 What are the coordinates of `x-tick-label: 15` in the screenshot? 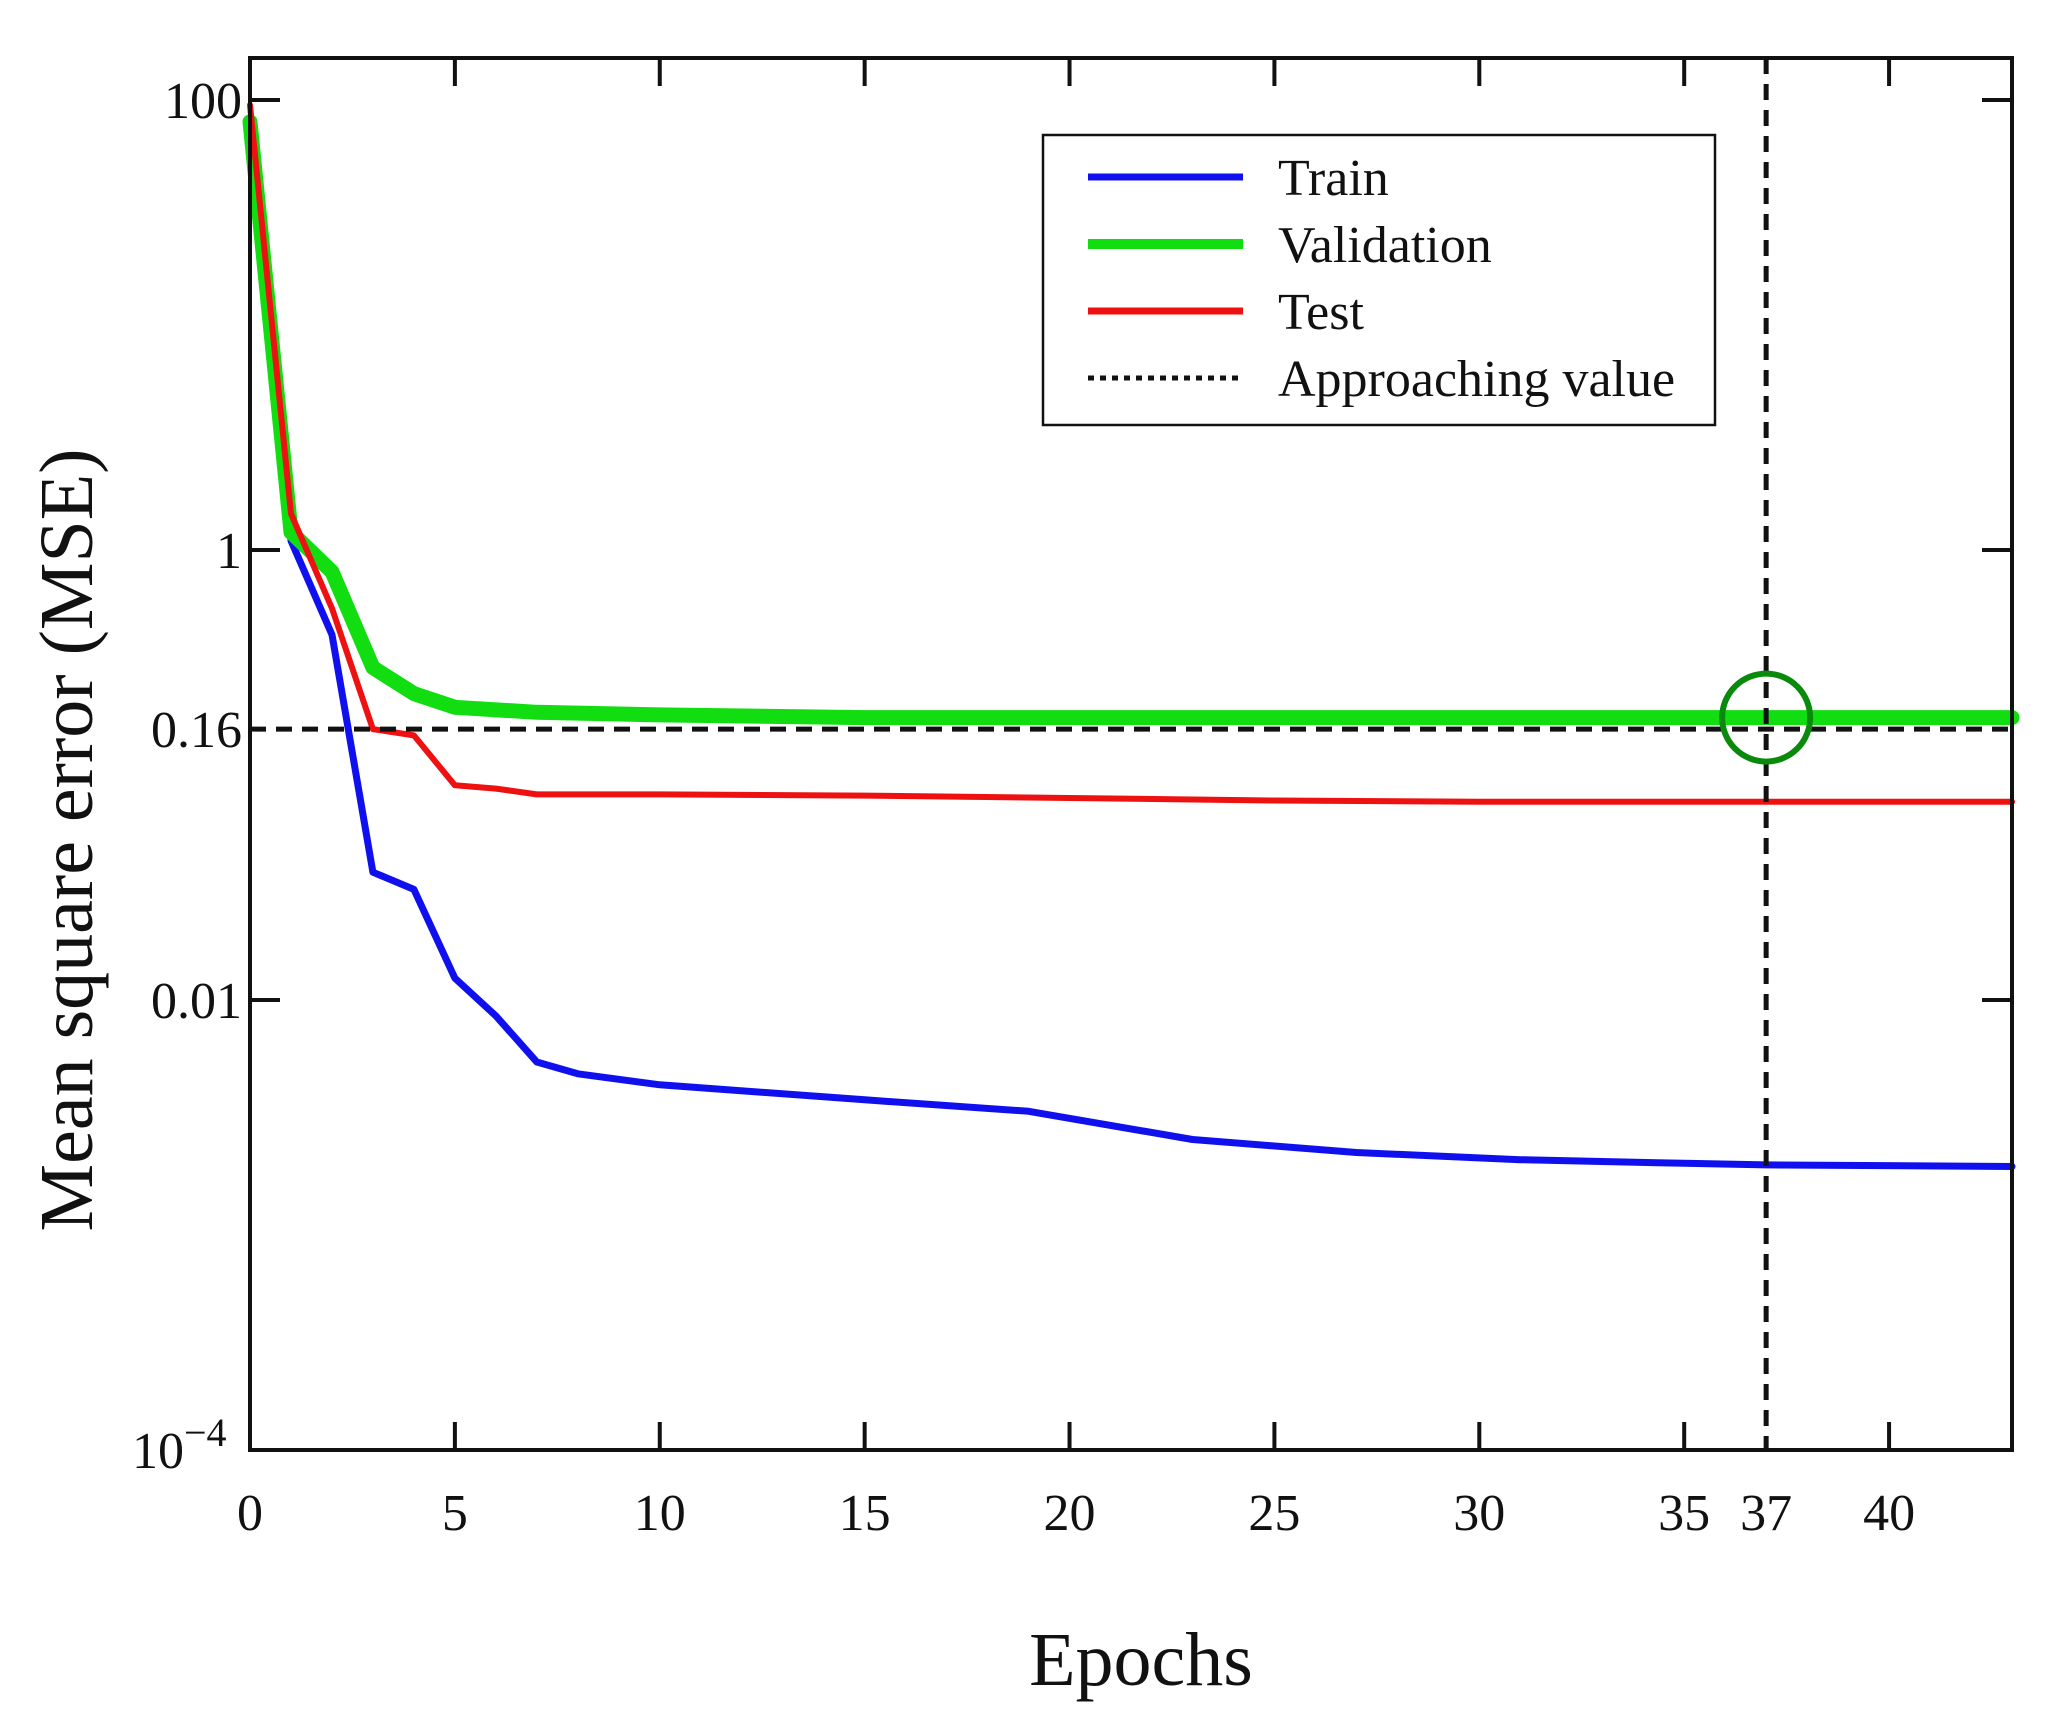 It's located at (865, 1513).